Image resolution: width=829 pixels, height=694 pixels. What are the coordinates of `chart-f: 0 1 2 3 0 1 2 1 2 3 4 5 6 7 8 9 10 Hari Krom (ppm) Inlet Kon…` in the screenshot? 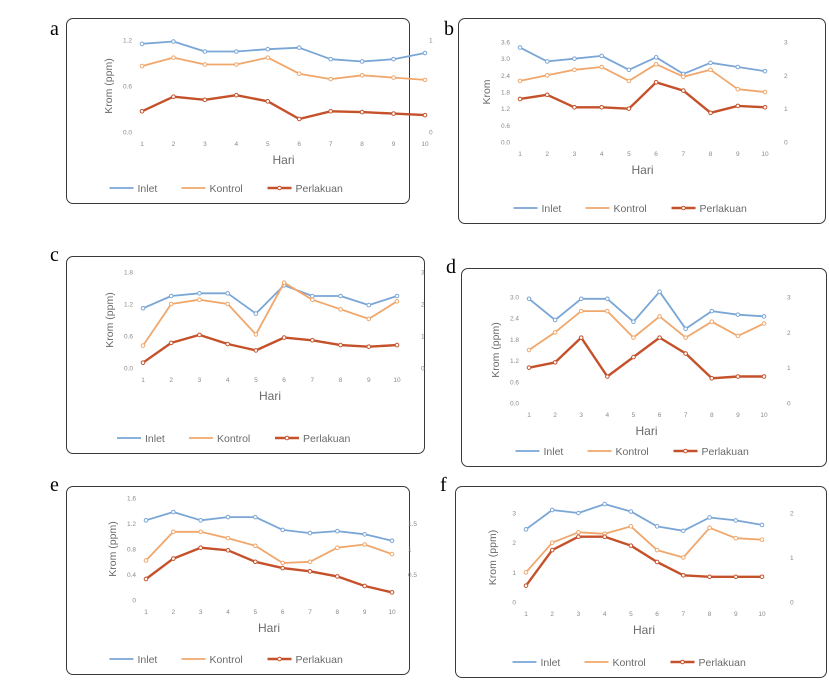 It's located at (640, 585).